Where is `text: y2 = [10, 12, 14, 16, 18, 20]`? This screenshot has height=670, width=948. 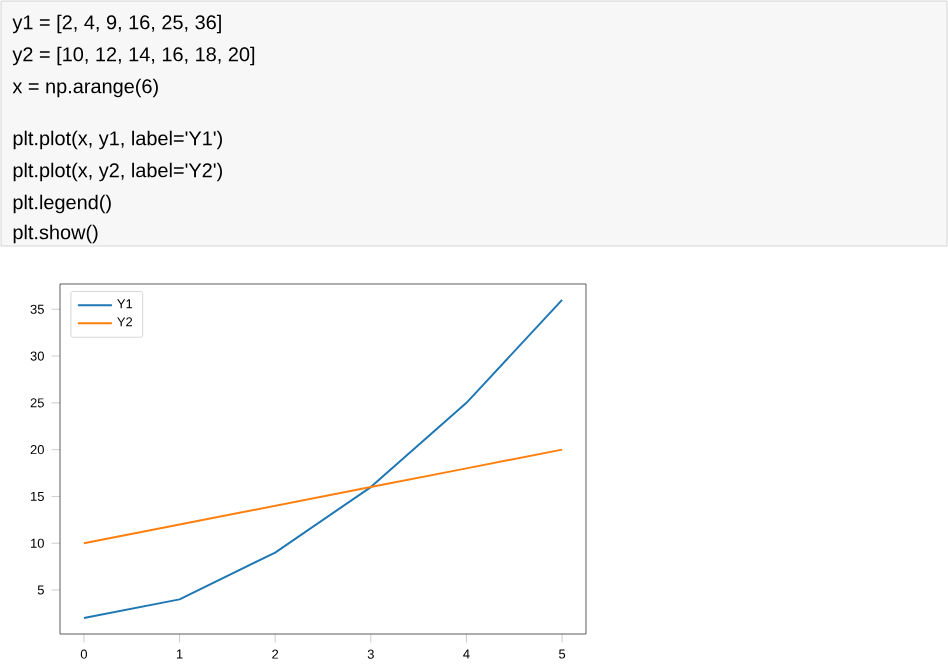
text: y2 = [10, 12, 14, 16, 18, 20] is located at coordinates (133, 56).